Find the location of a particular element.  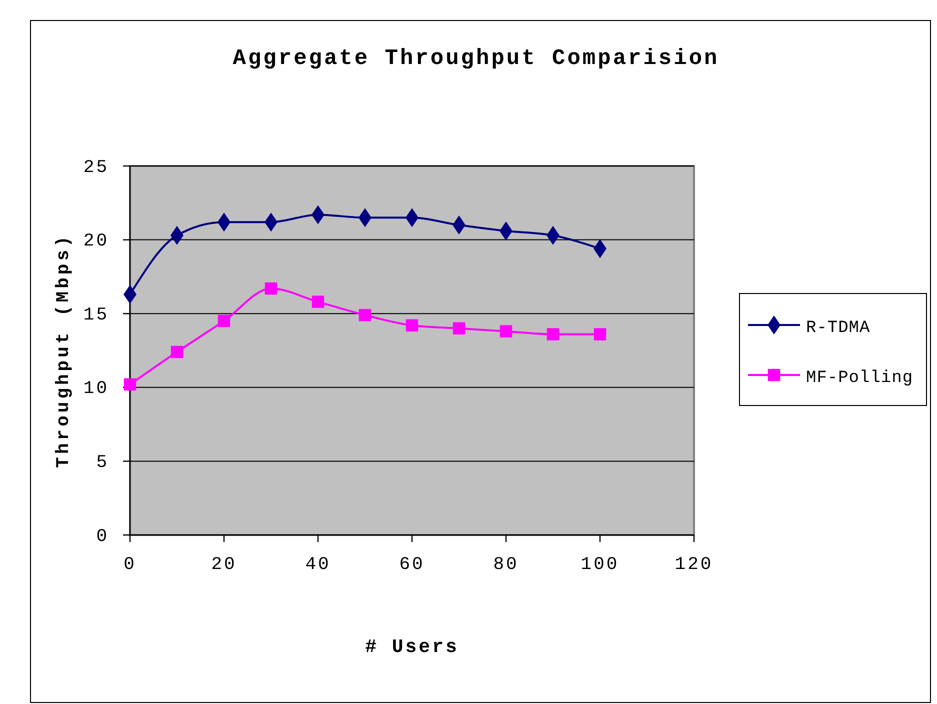

legend-label: MF-Polling is located at coordinates (860, 378).